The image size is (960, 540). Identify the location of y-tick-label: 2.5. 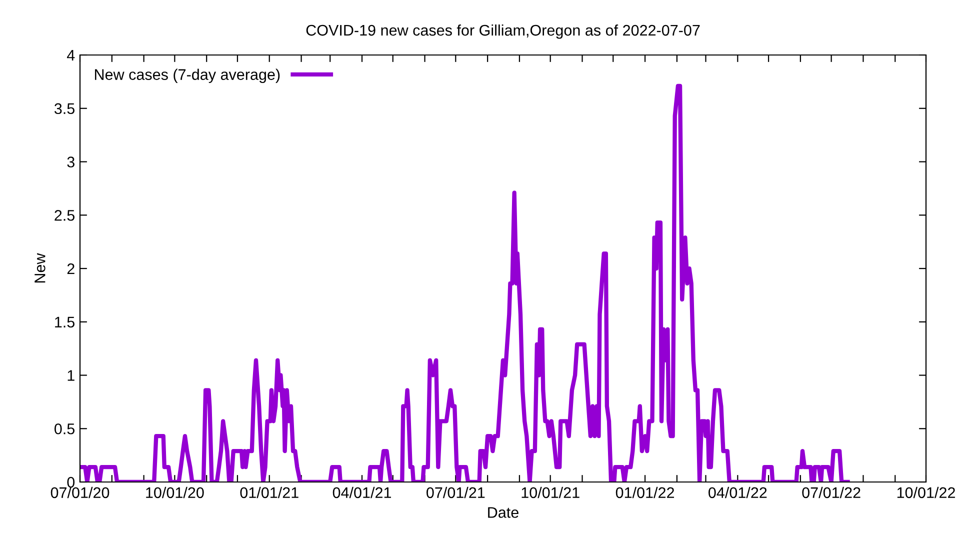
(64, 215).